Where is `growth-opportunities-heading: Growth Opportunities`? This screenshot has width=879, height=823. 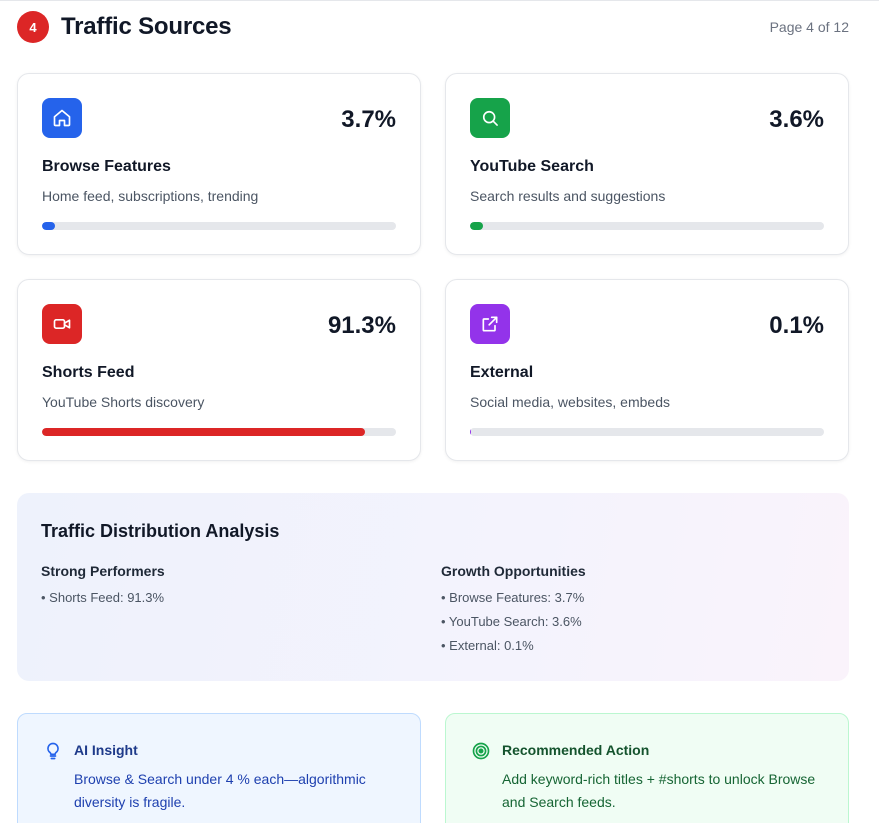
growth-opportunities-heading: Growth Opportunities is located at coordinates (513, 571).